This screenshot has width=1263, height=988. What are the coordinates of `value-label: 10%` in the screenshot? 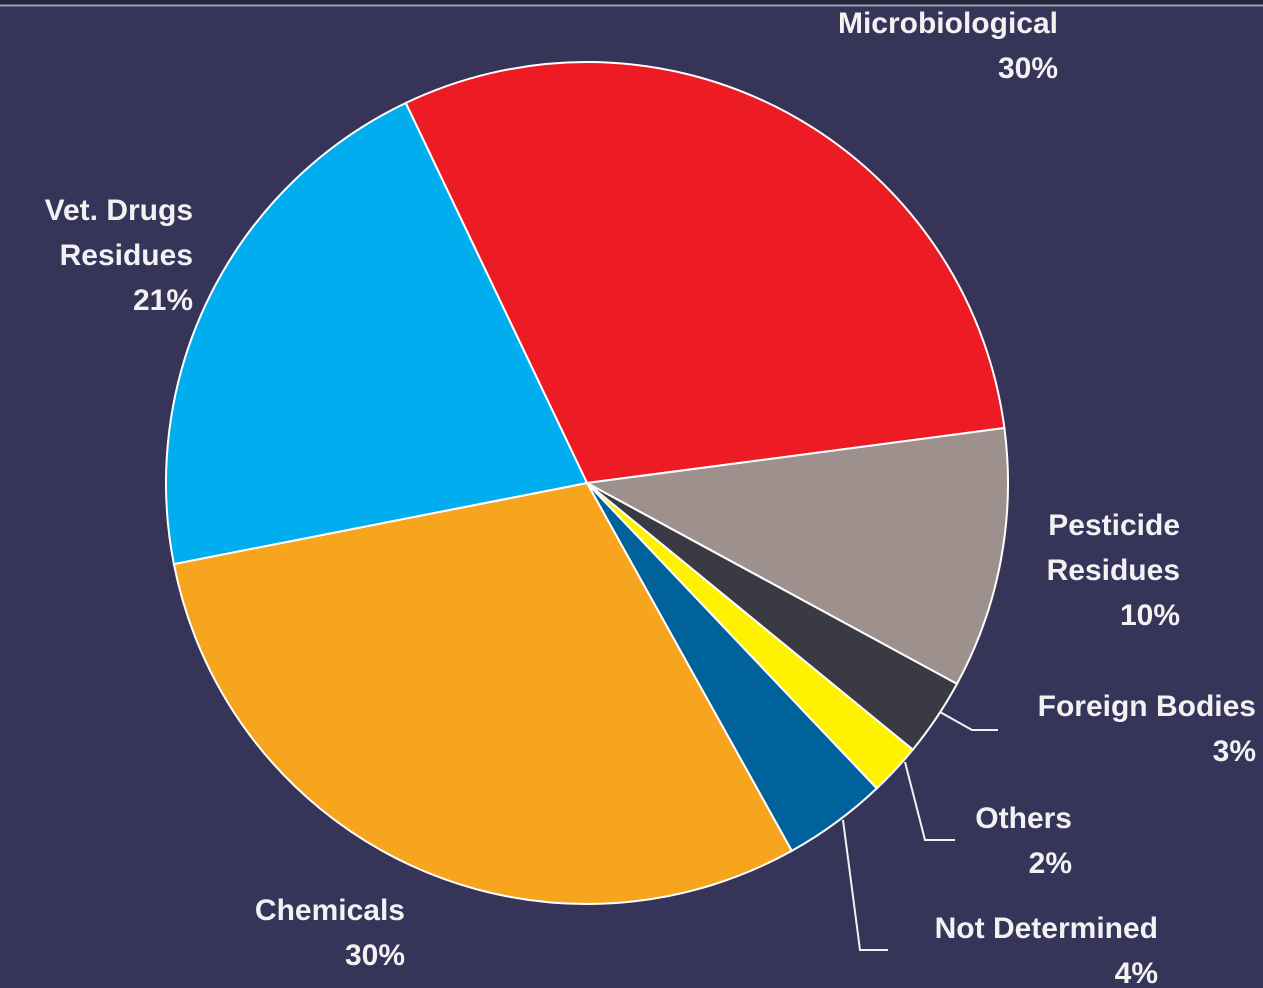 It's located at (1150, 615).